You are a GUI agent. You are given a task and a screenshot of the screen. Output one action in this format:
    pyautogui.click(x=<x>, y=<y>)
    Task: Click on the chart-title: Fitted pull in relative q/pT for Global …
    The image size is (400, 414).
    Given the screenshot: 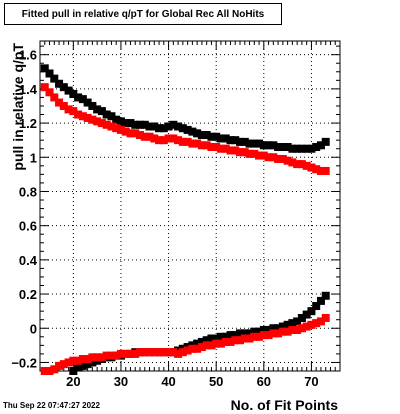 What is the action you would take?
    pyautogui.click(x=143, y=14)
    